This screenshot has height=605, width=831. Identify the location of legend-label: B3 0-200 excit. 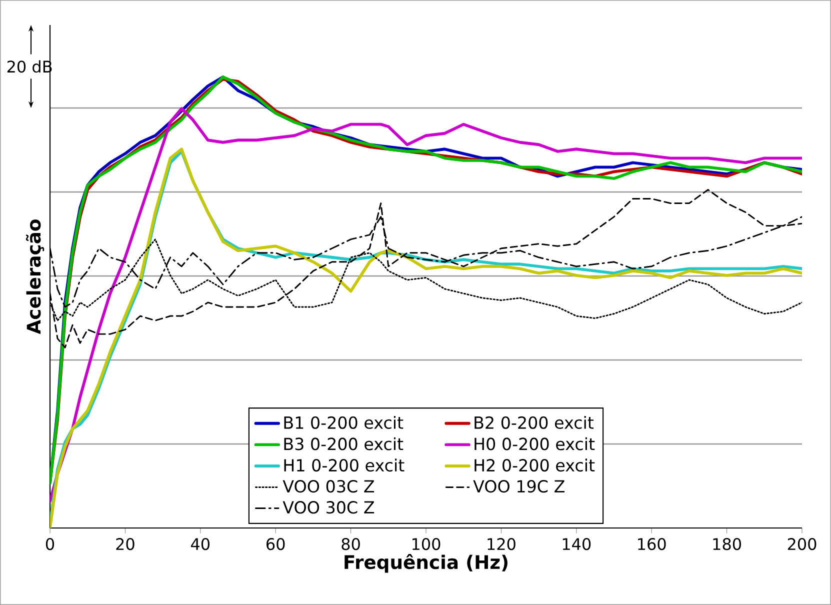
(344, 443).